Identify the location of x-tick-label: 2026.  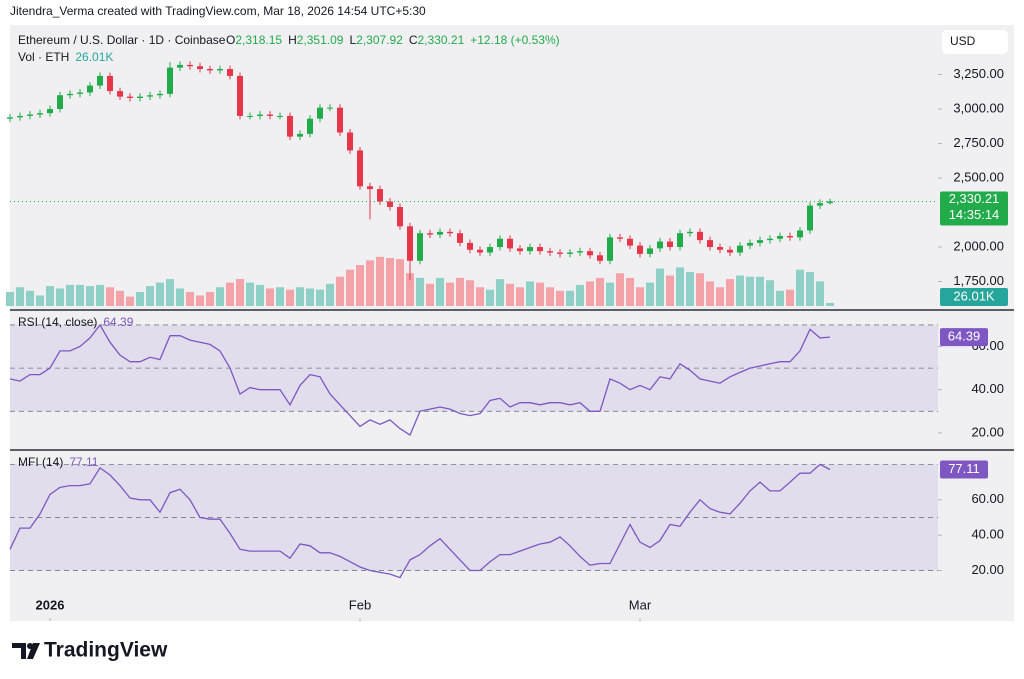
(50, 604).